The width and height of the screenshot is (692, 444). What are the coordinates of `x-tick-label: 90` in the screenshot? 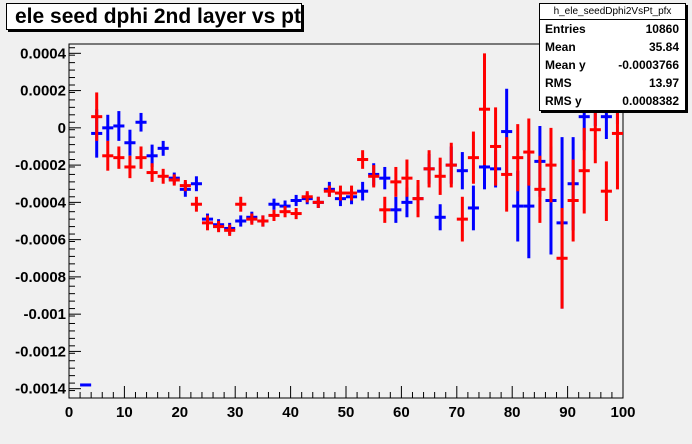 It's located at (567, 412).